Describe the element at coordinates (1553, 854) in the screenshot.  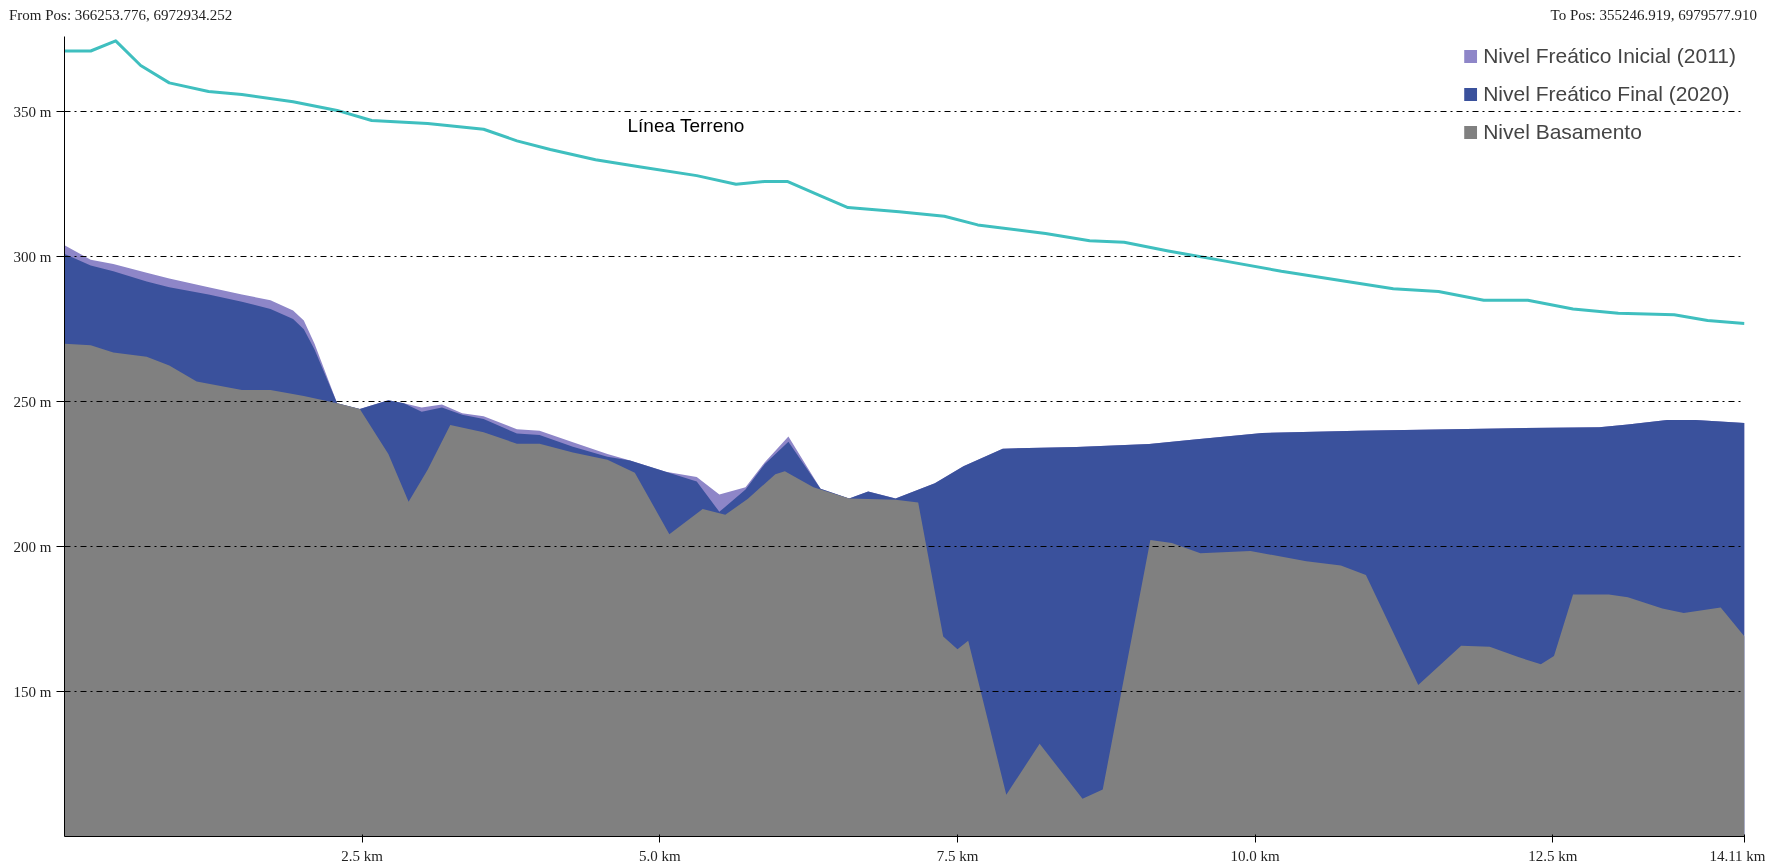
I see `x-tick-label: 12.5 km` at that location.